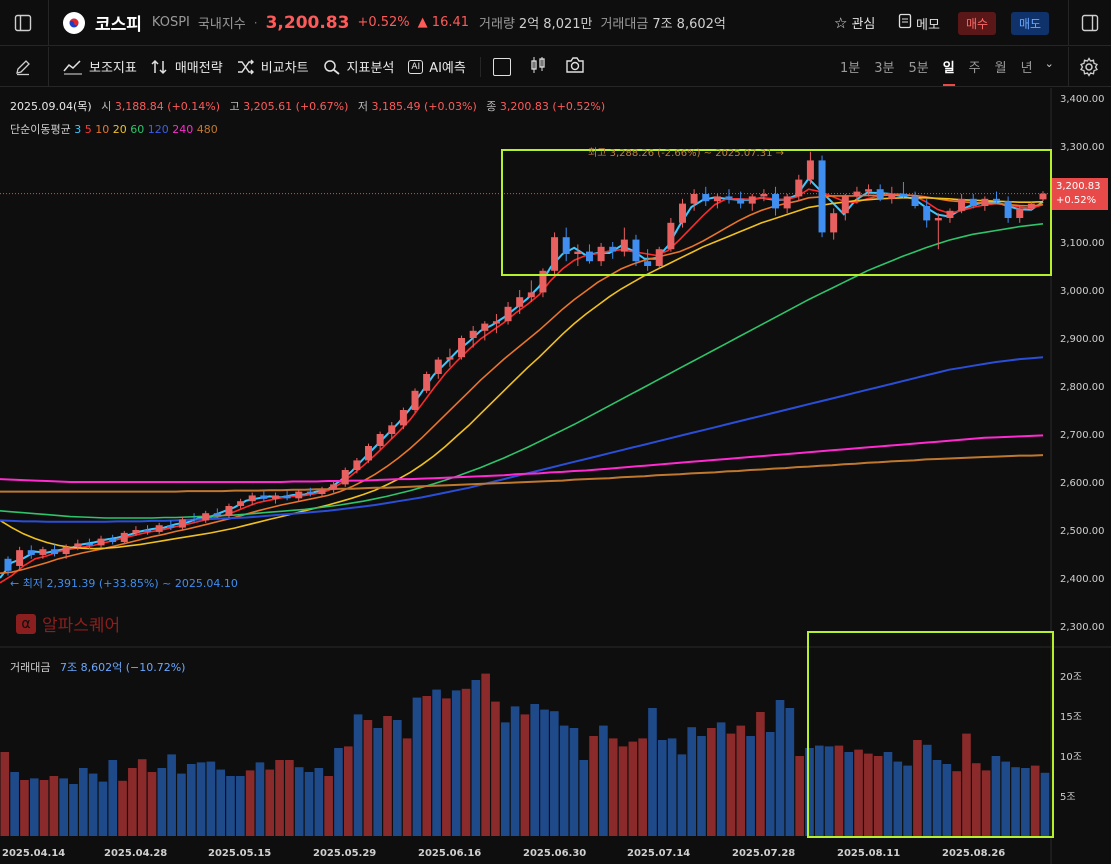  What do you see at coordinates (905, 23) in the screenshot?
I see `memo-icon` at bounding box center [905, 23].